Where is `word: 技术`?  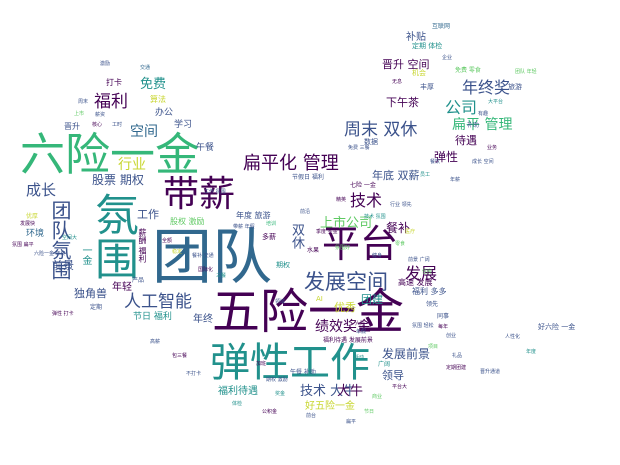
word: 技术 is located at coordinates (366, 200).